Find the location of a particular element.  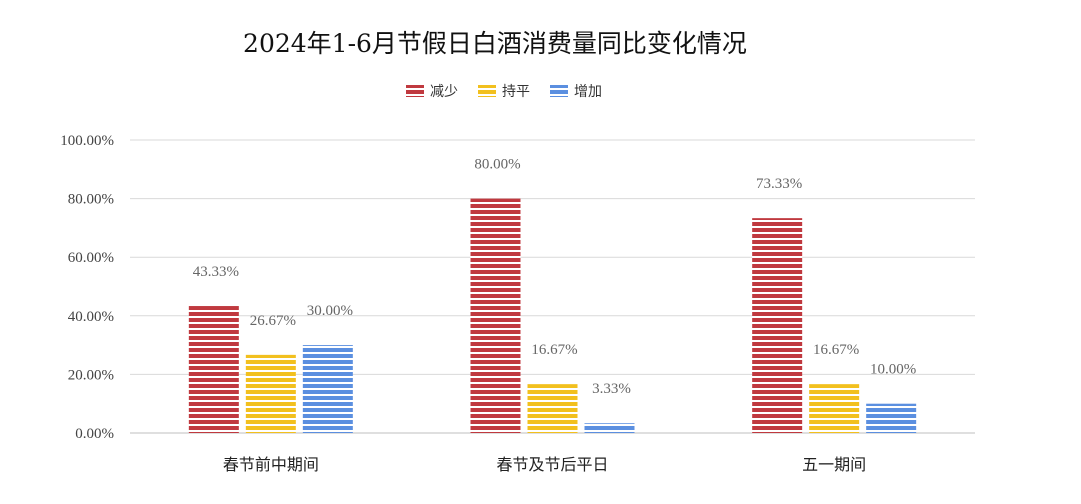

legend-label-e5878fe5b091: 减少 is located at coordinates (444, 92).